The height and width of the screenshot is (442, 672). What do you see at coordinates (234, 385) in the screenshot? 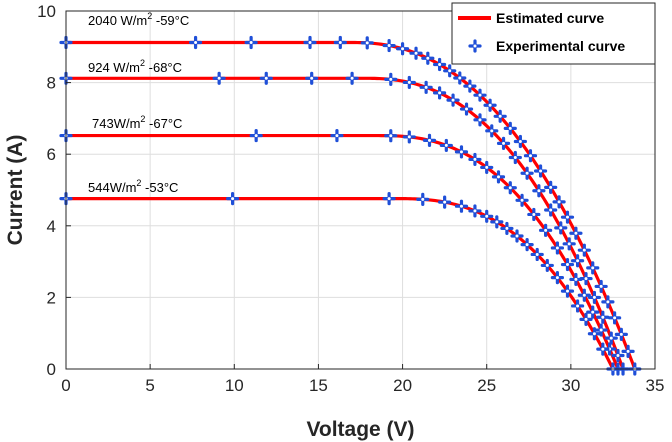
I see `x-tick-label: 10` at bounding box center [234, 385].